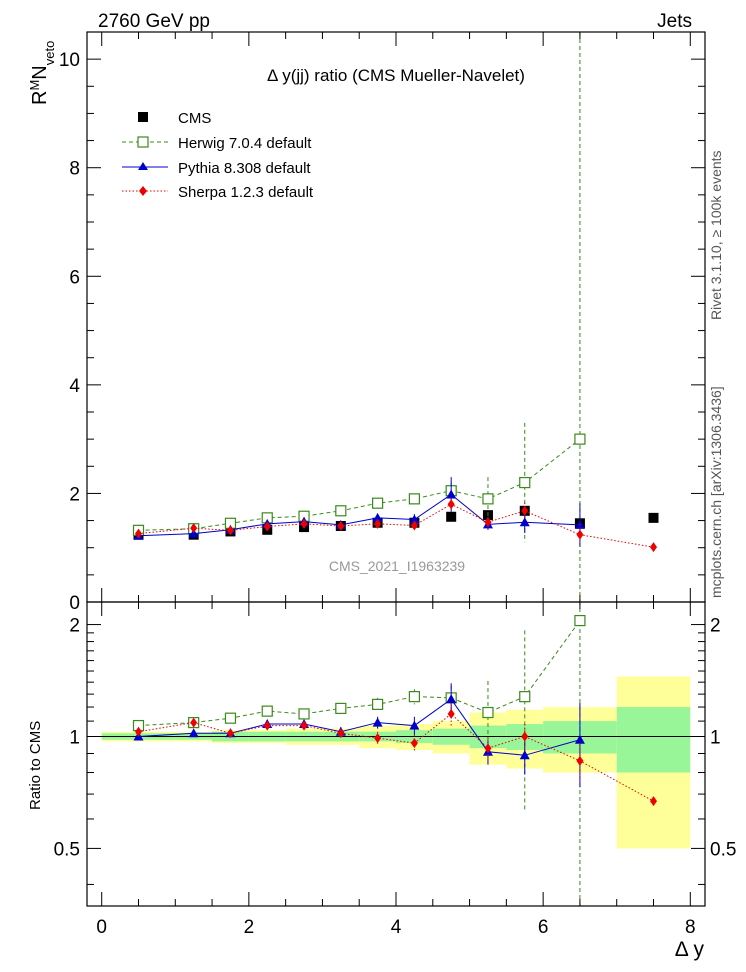  What do you see at coordinates (74, 603) in the screenshot?
I see `y-tick-label: 0` at bounding box center [74, 603].